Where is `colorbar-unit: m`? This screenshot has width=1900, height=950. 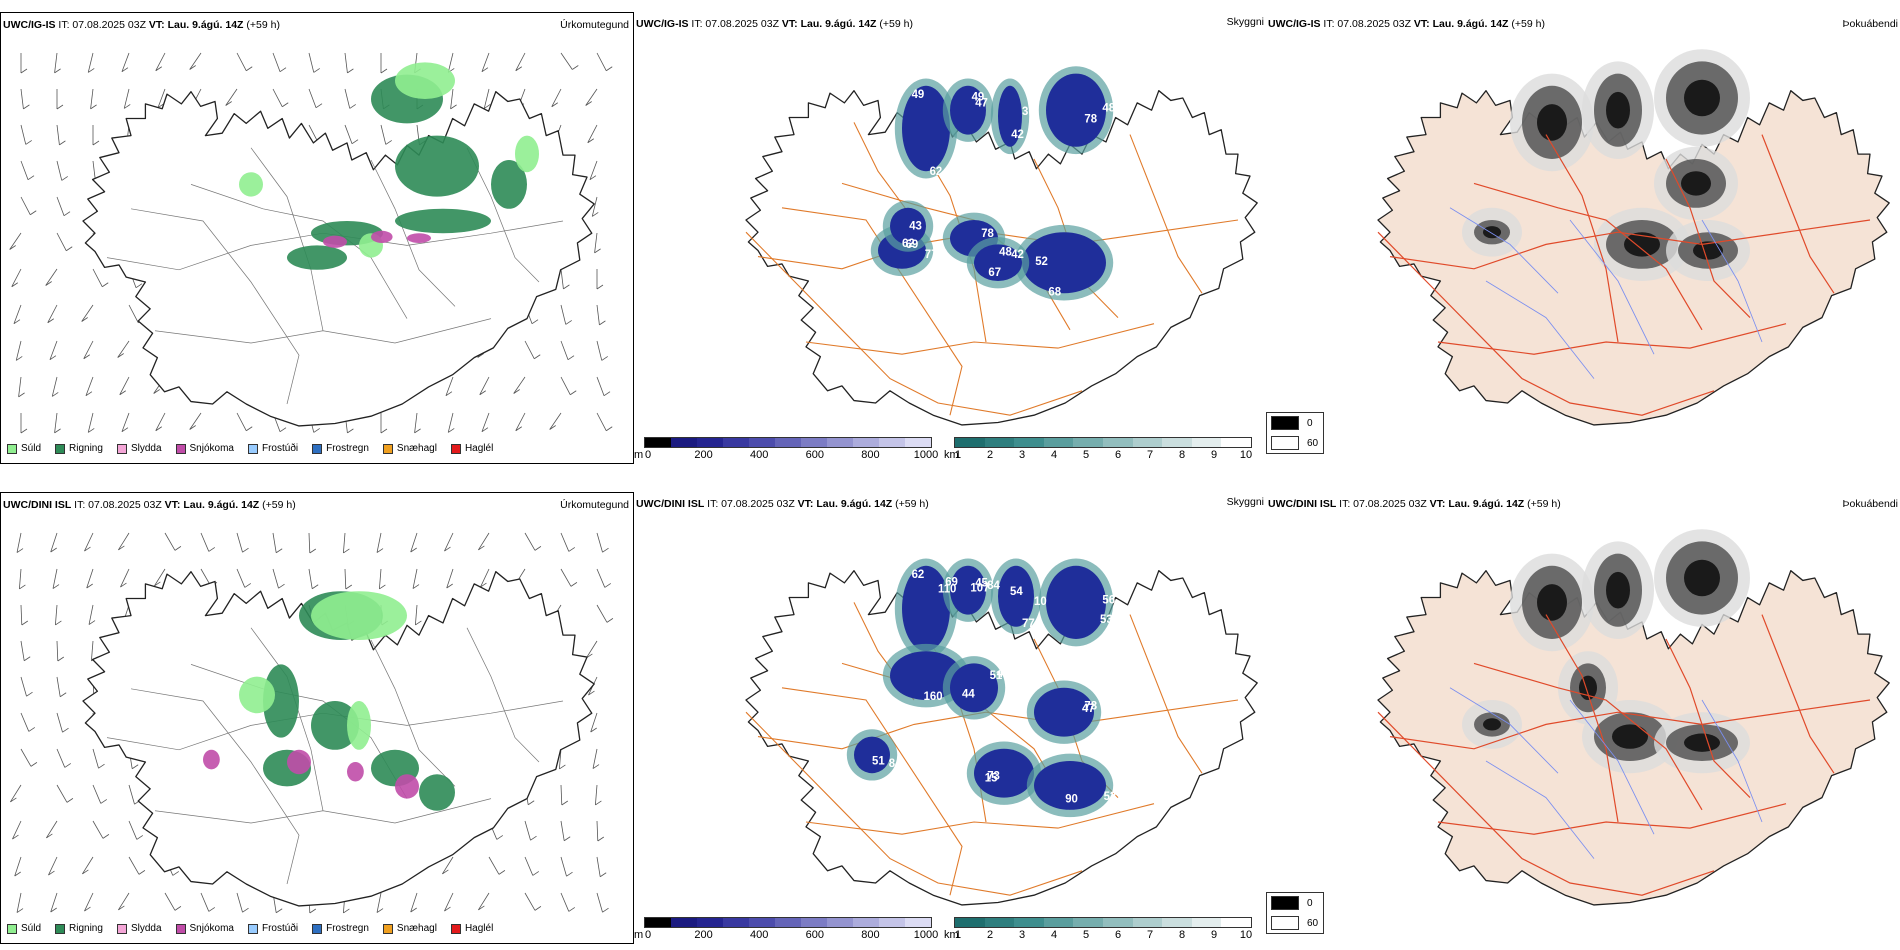 colorbar-unit: m is located at coordinates (639, 455).